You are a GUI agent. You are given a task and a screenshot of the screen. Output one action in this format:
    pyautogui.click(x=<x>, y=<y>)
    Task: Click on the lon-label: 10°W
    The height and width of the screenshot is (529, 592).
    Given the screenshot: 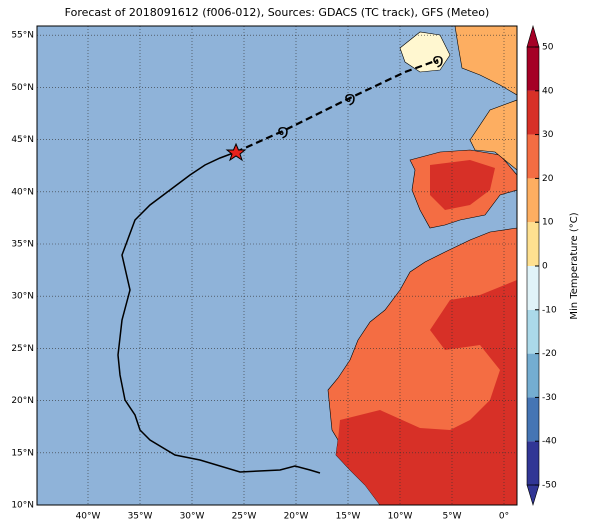 What is the action you would take?
    pyautogui.click(x=400, y=517)
    